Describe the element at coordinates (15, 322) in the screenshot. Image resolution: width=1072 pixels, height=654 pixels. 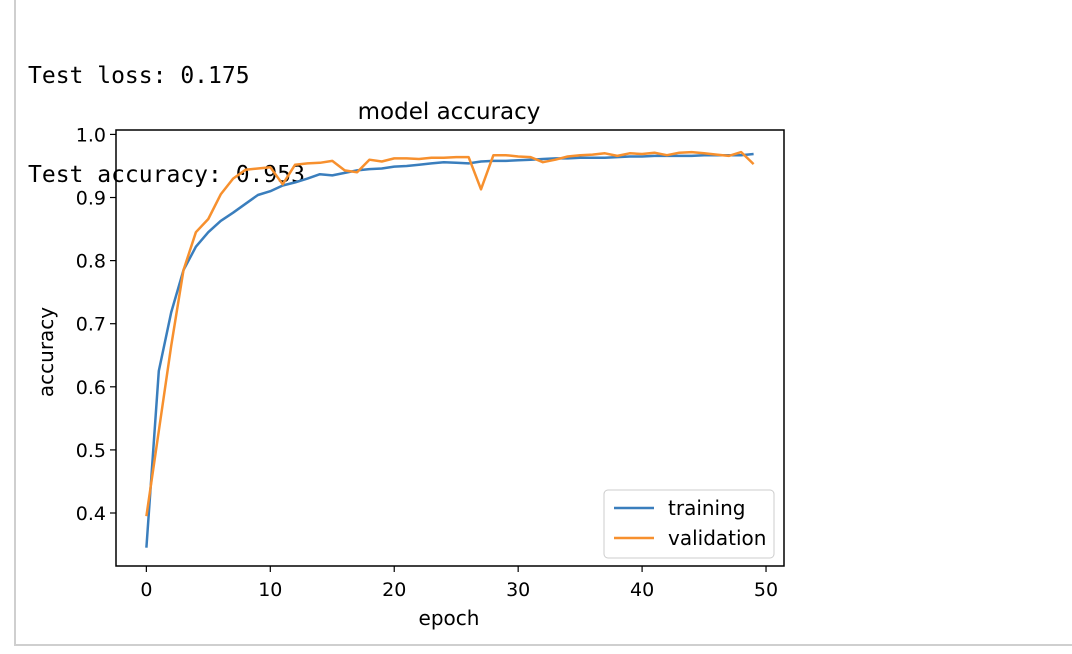
I see `cell-border-left` at that location.